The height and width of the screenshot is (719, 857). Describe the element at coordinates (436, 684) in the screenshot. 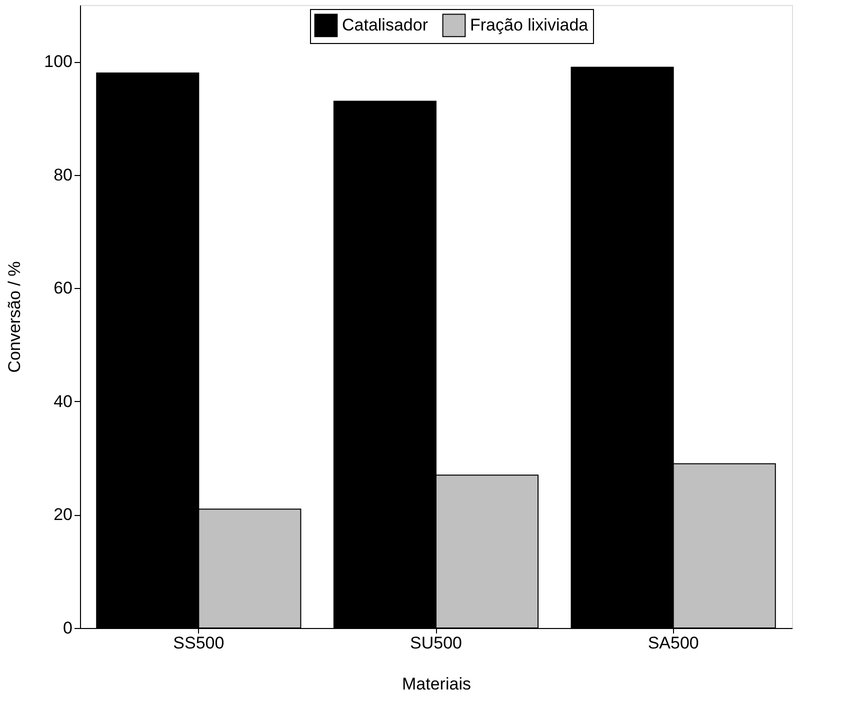

I see `x-axis-title: Materiais` at that location.